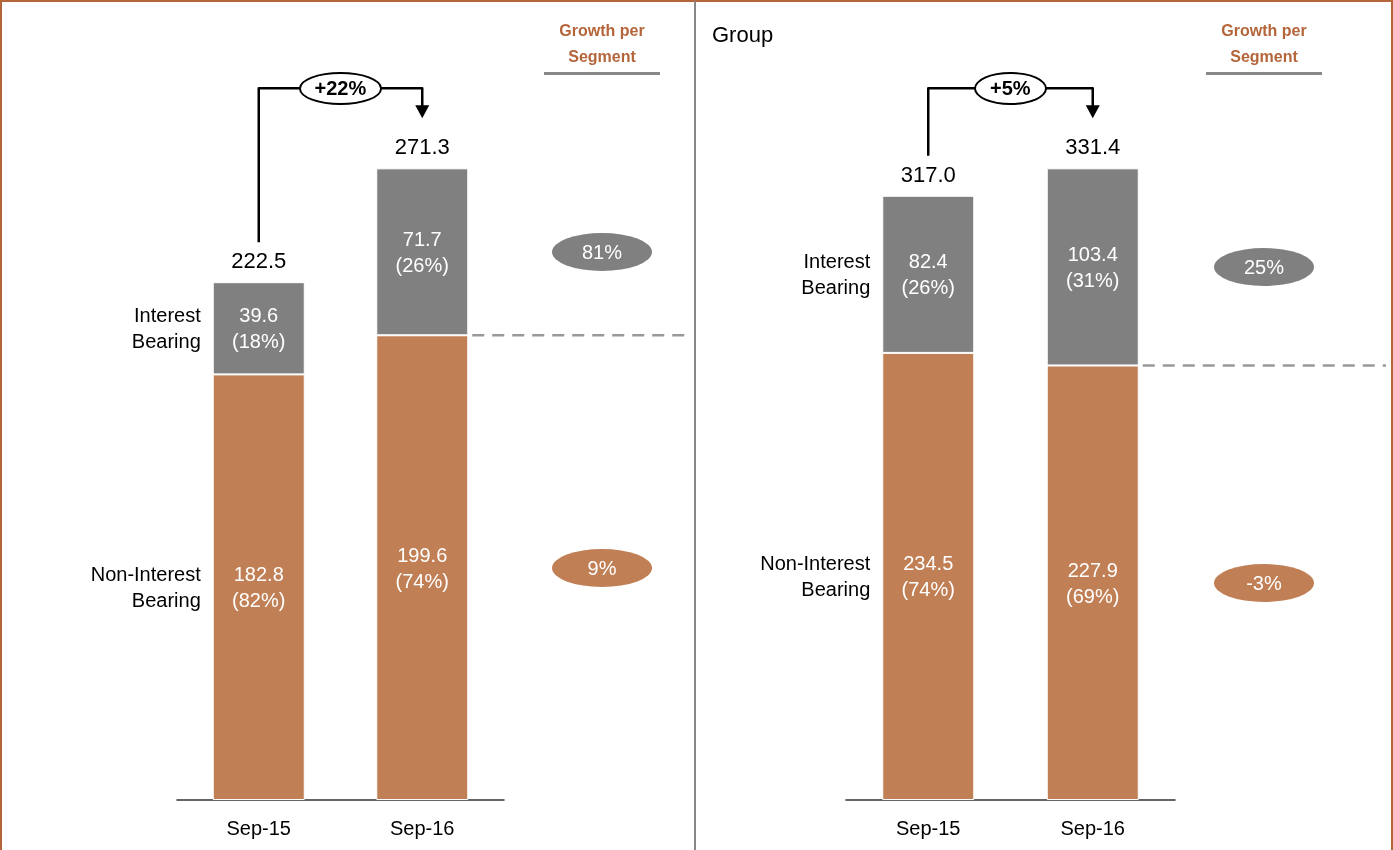  I want to click on data-label: 182.8 (82%), so click(259, 587).